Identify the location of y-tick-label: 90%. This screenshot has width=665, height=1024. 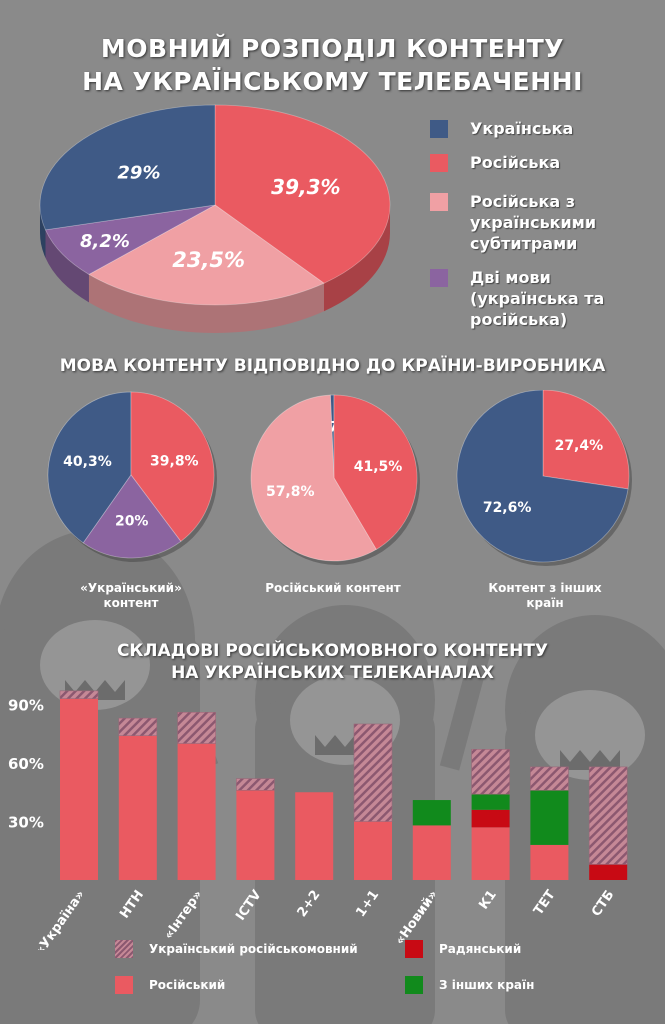
(26, 706).